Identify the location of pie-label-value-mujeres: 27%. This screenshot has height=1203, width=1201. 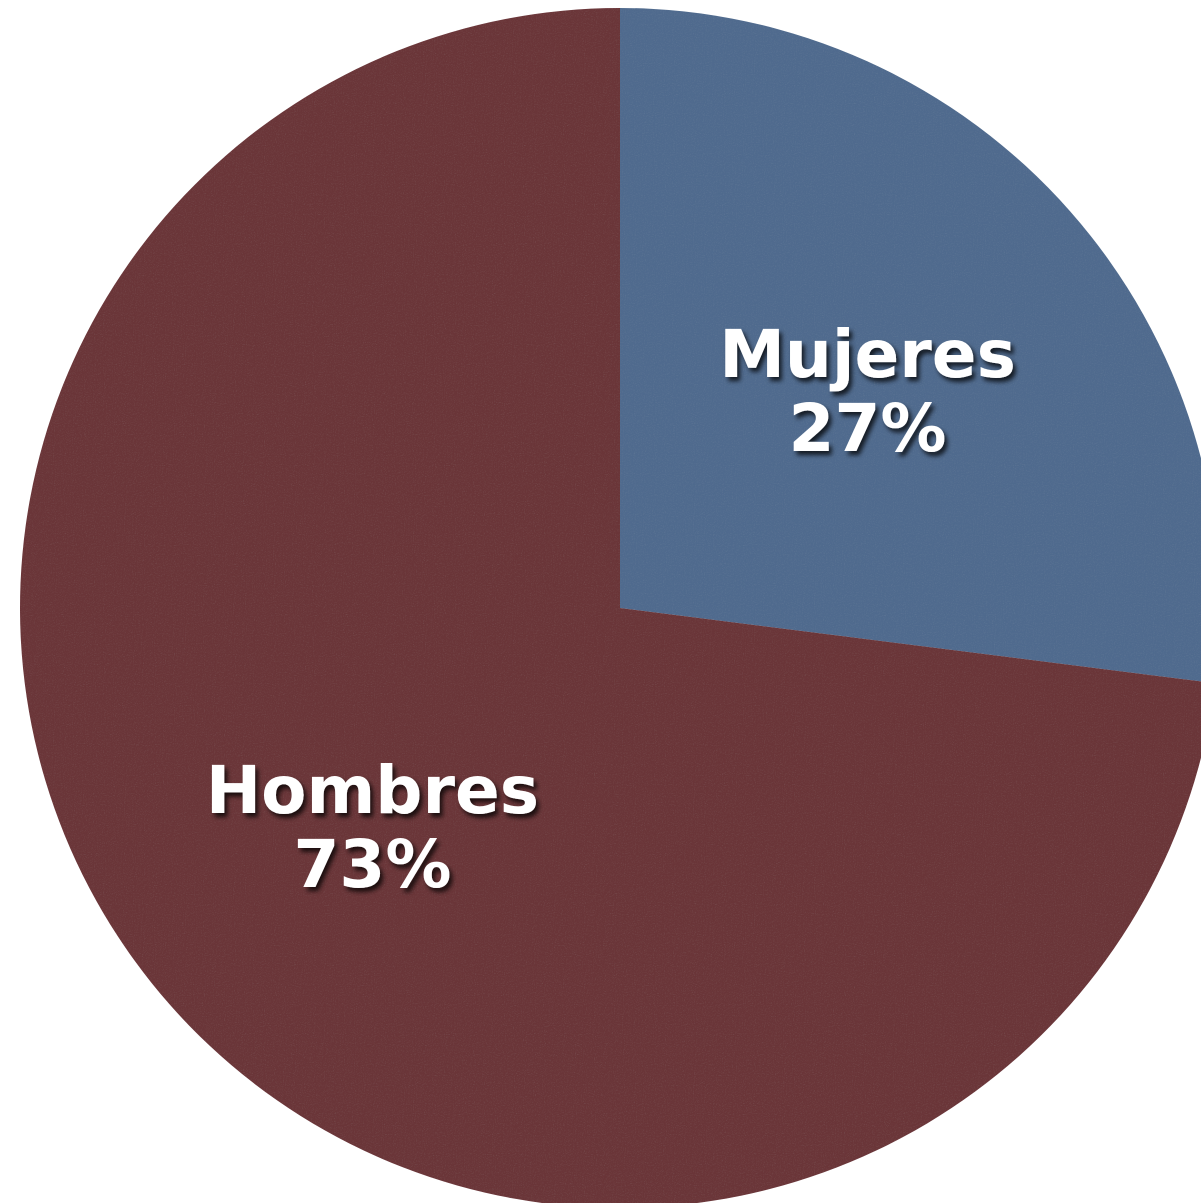
(868, 428).